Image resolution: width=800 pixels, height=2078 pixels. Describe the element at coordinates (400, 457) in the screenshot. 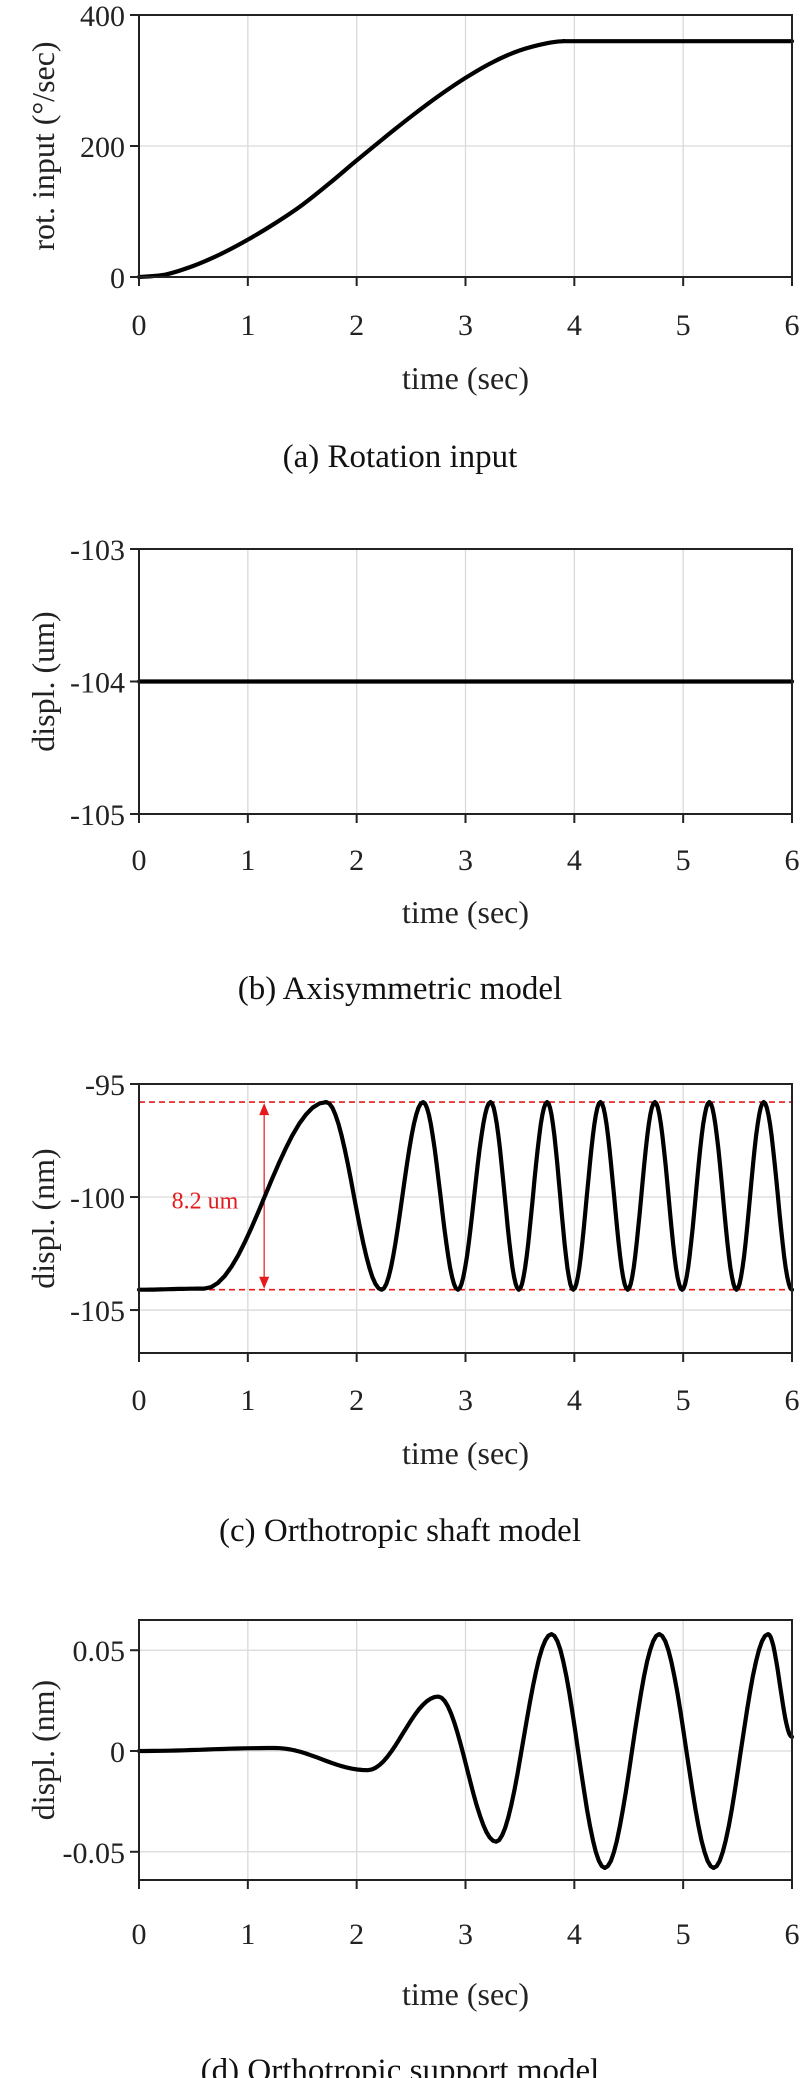

I see `panel-caption: (a) Rotation input` at that location.